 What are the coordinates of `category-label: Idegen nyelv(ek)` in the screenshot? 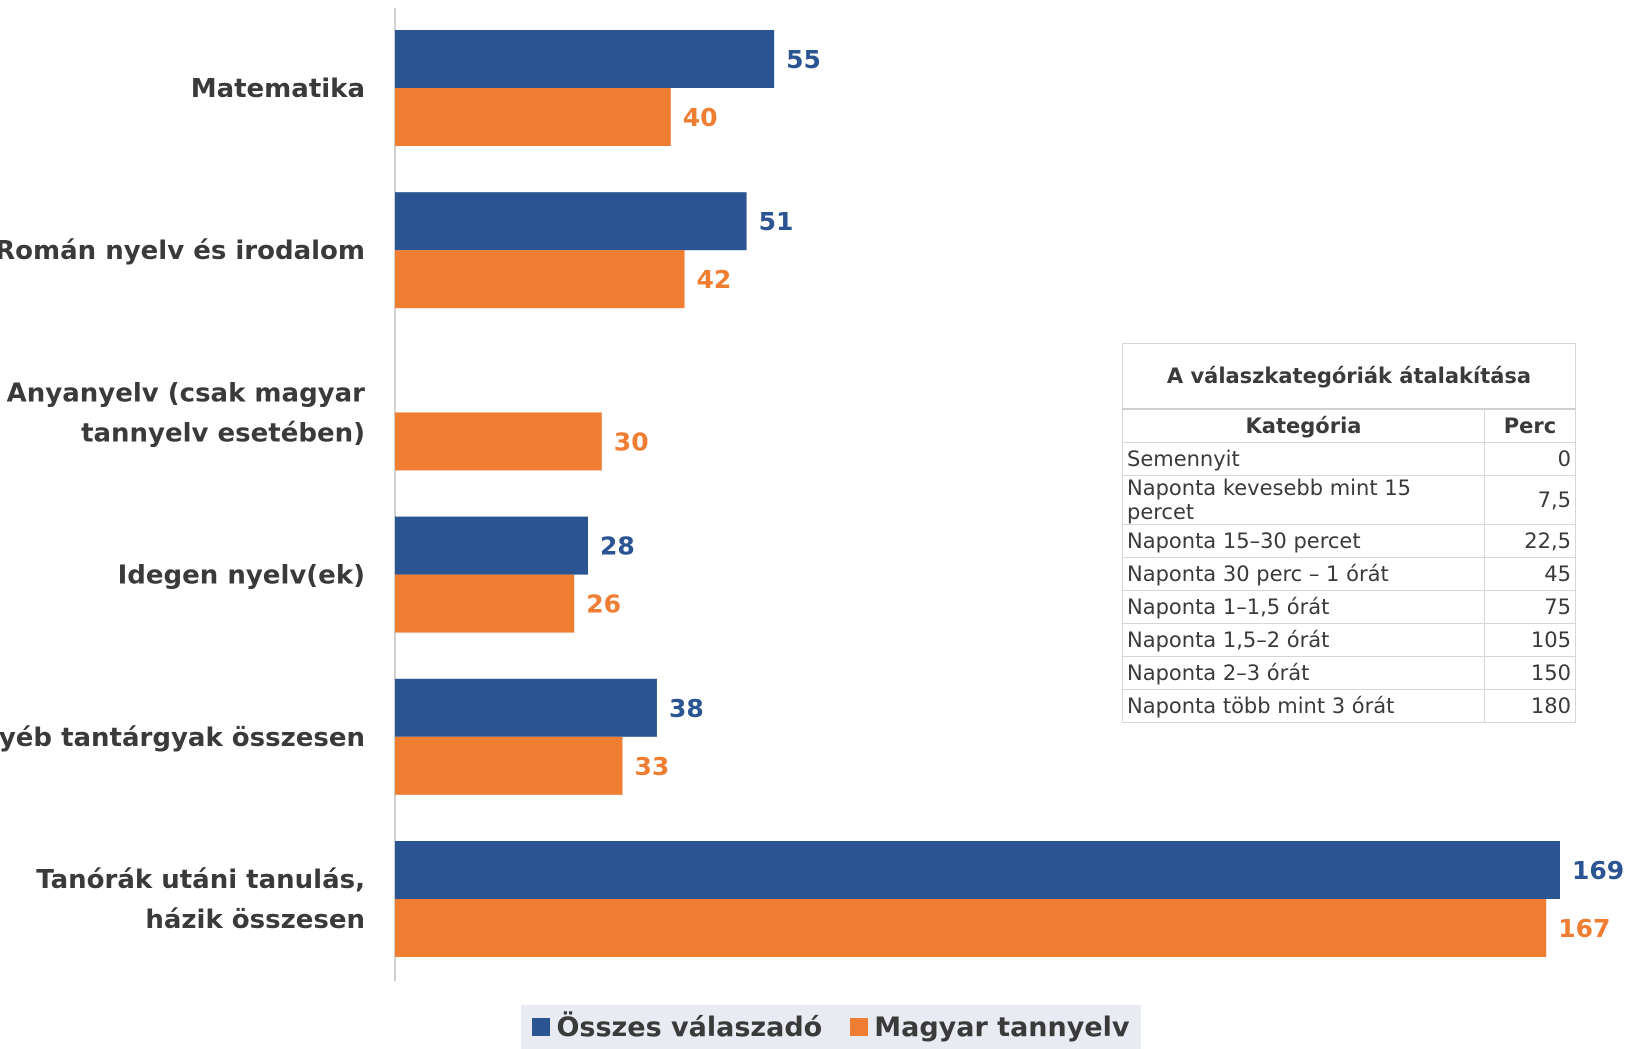 It's located at (241, 576).